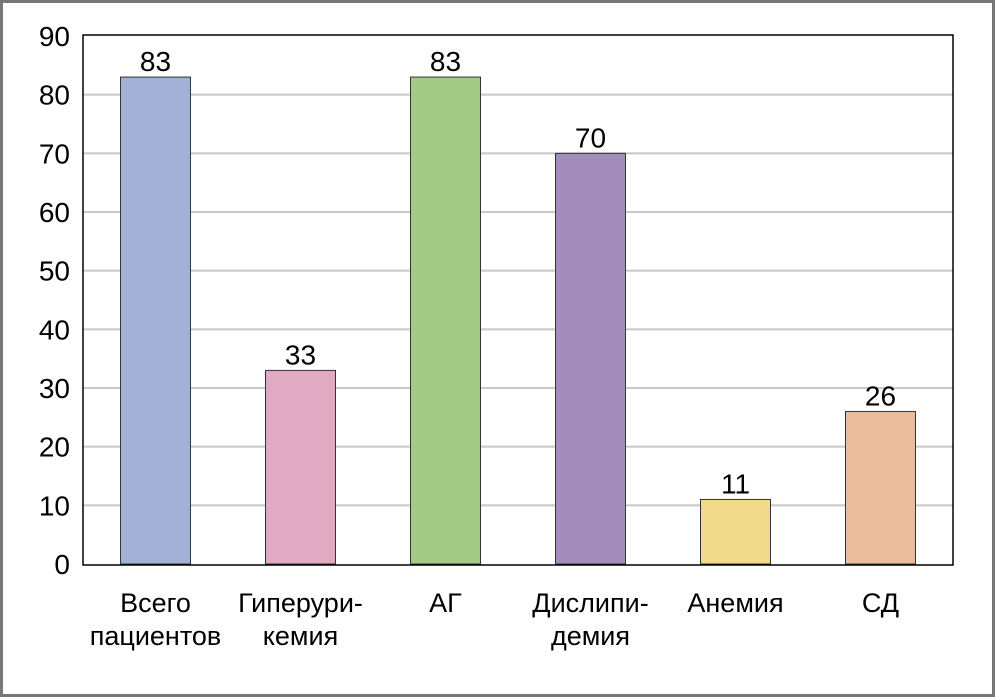 This screenshot has width=995, height=697. I want to click on y-tick-label: 0, so click(62, 564).